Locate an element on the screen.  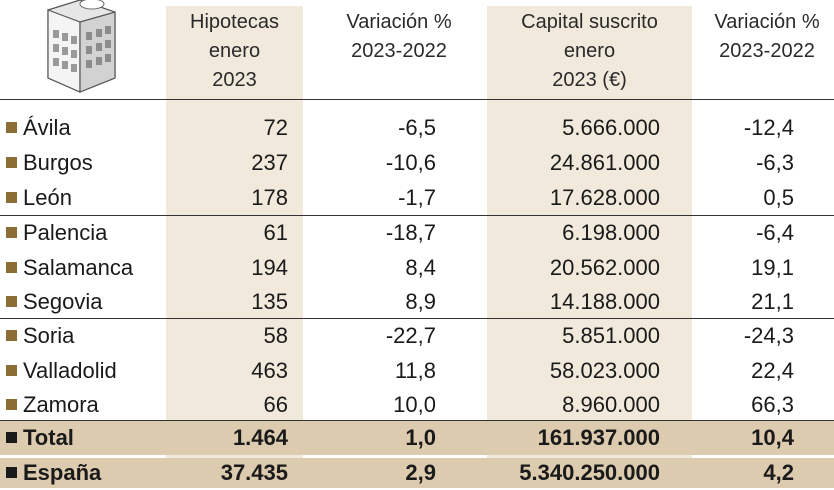
row-name: Total is located at coordinates (40, 438).